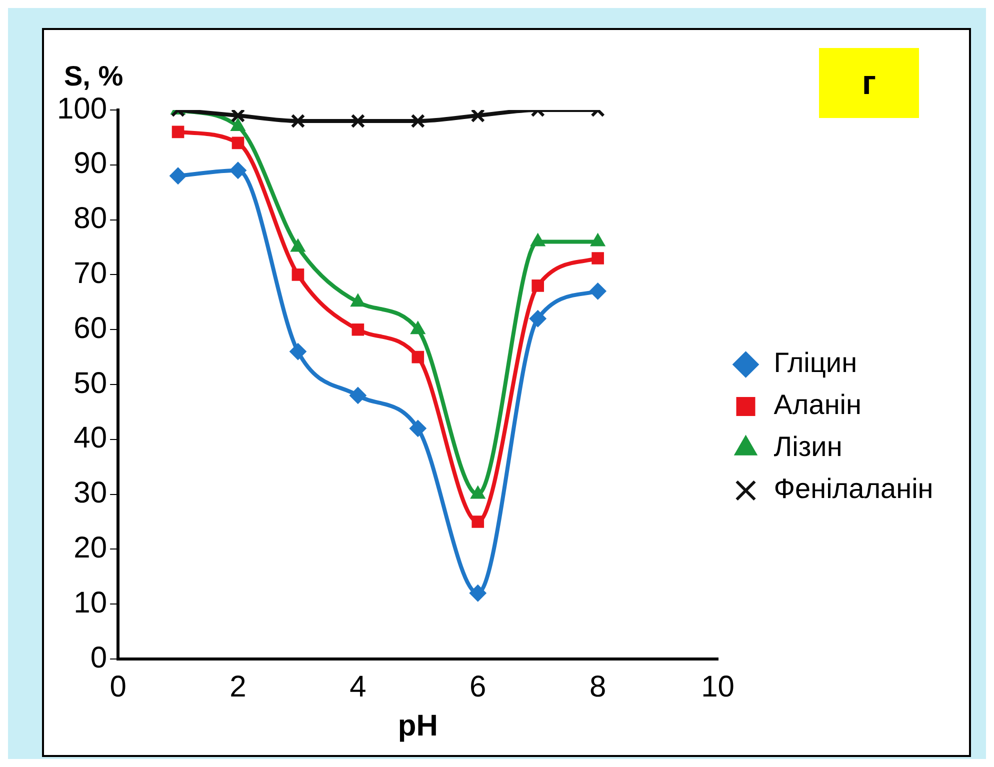 This screenshot has height=767, width=994. Describe the element at coordinates (478, 687) in the screenshot. I see `x-tick-label: 6` at that location.